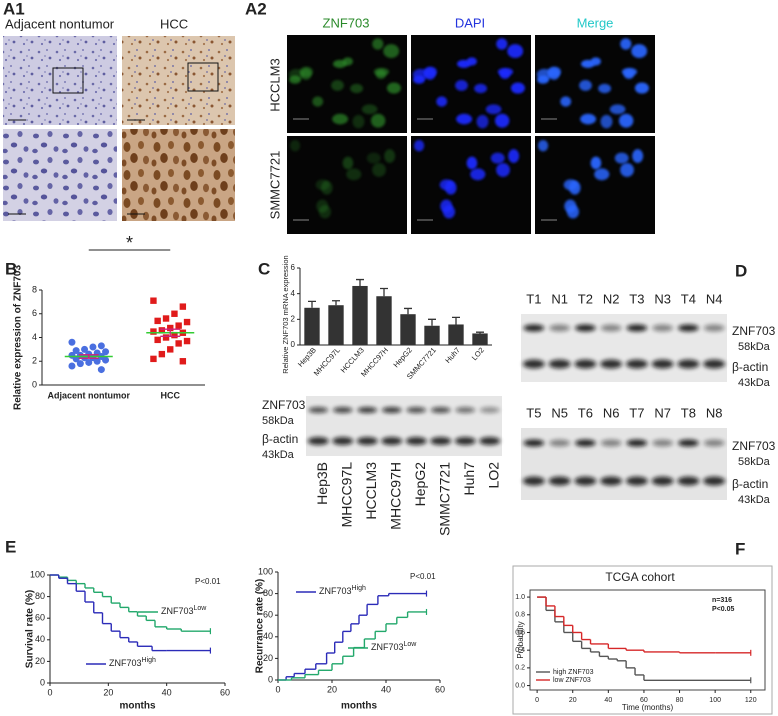 This screenshot has height=716, width=778. Describe the element at coordinates (178, 175) in the screenshot. I see `micrograph` at that location.